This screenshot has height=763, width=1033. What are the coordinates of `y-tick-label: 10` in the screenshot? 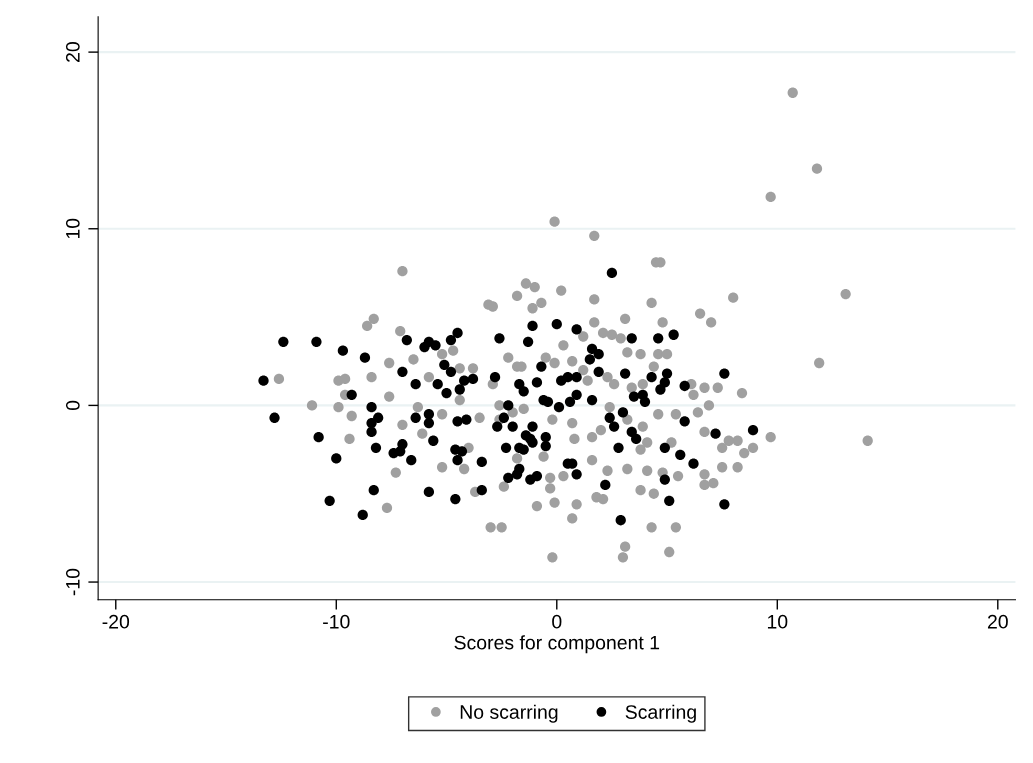 It's located at (72, 228).